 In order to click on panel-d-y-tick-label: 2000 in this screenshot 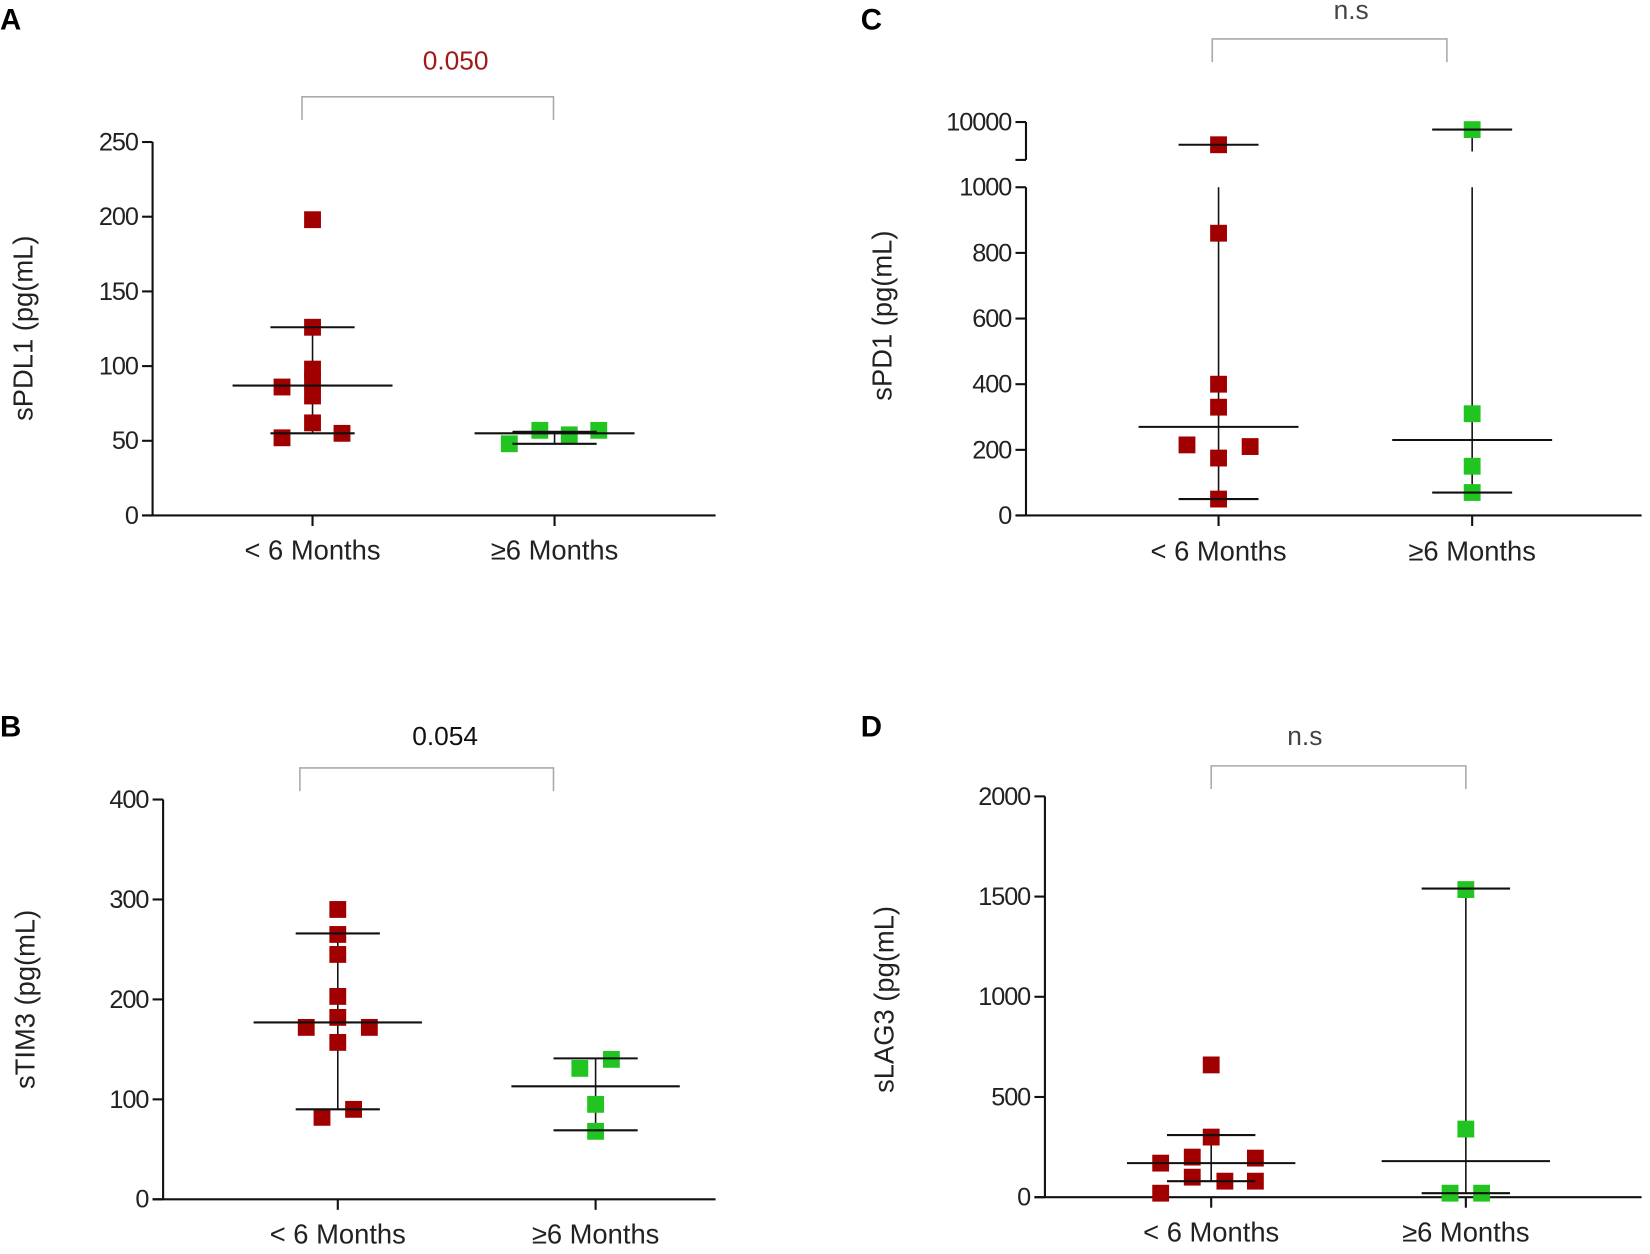, I will do `click(1004, 797)`.